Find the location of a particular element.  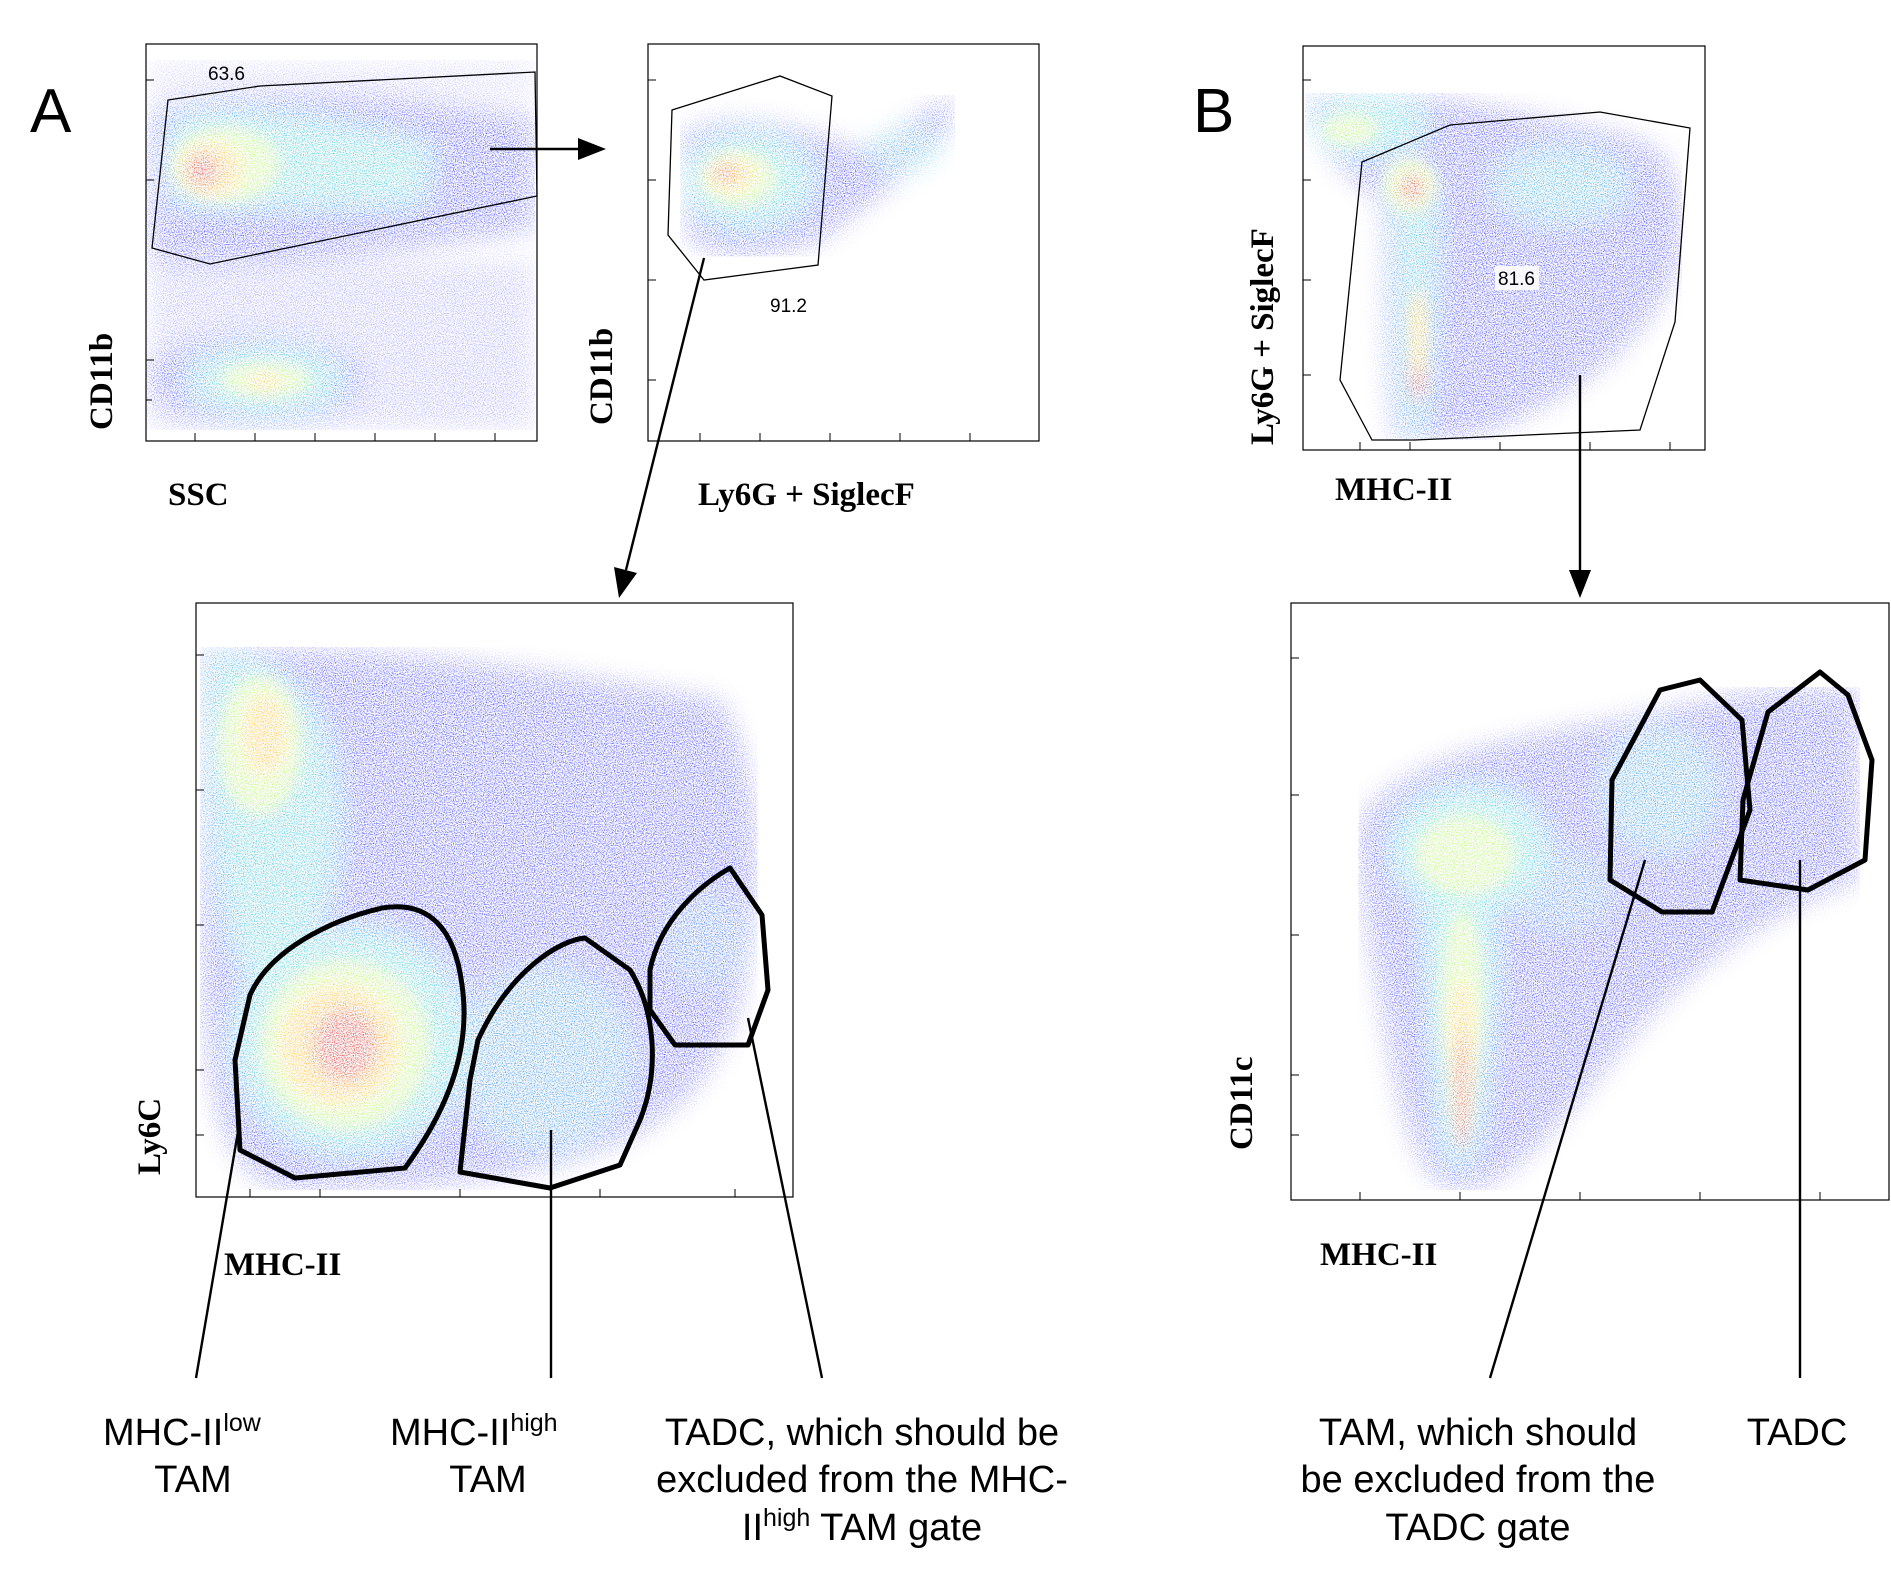

panel-letter-a: A is located at coordinates (51, 111).